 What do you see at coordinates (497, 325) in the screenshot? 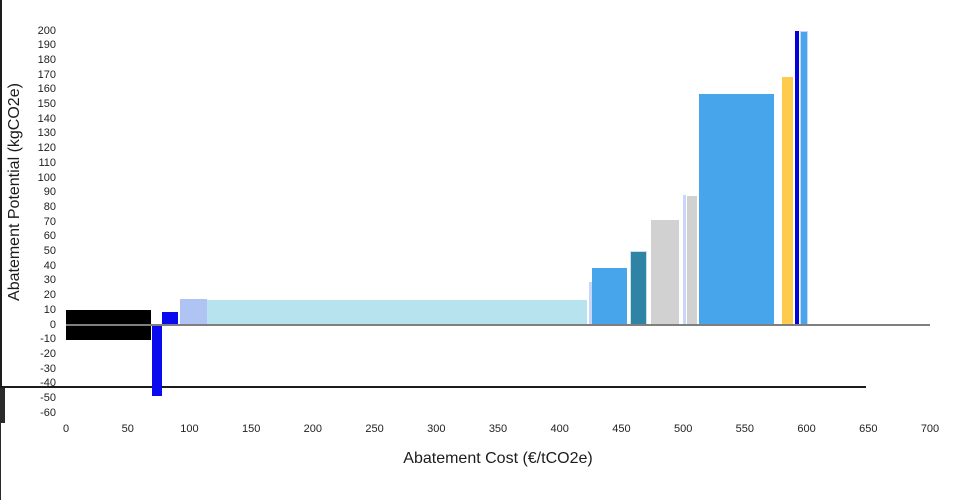
I see `zero-baseline` at bounding box center [497, 325].